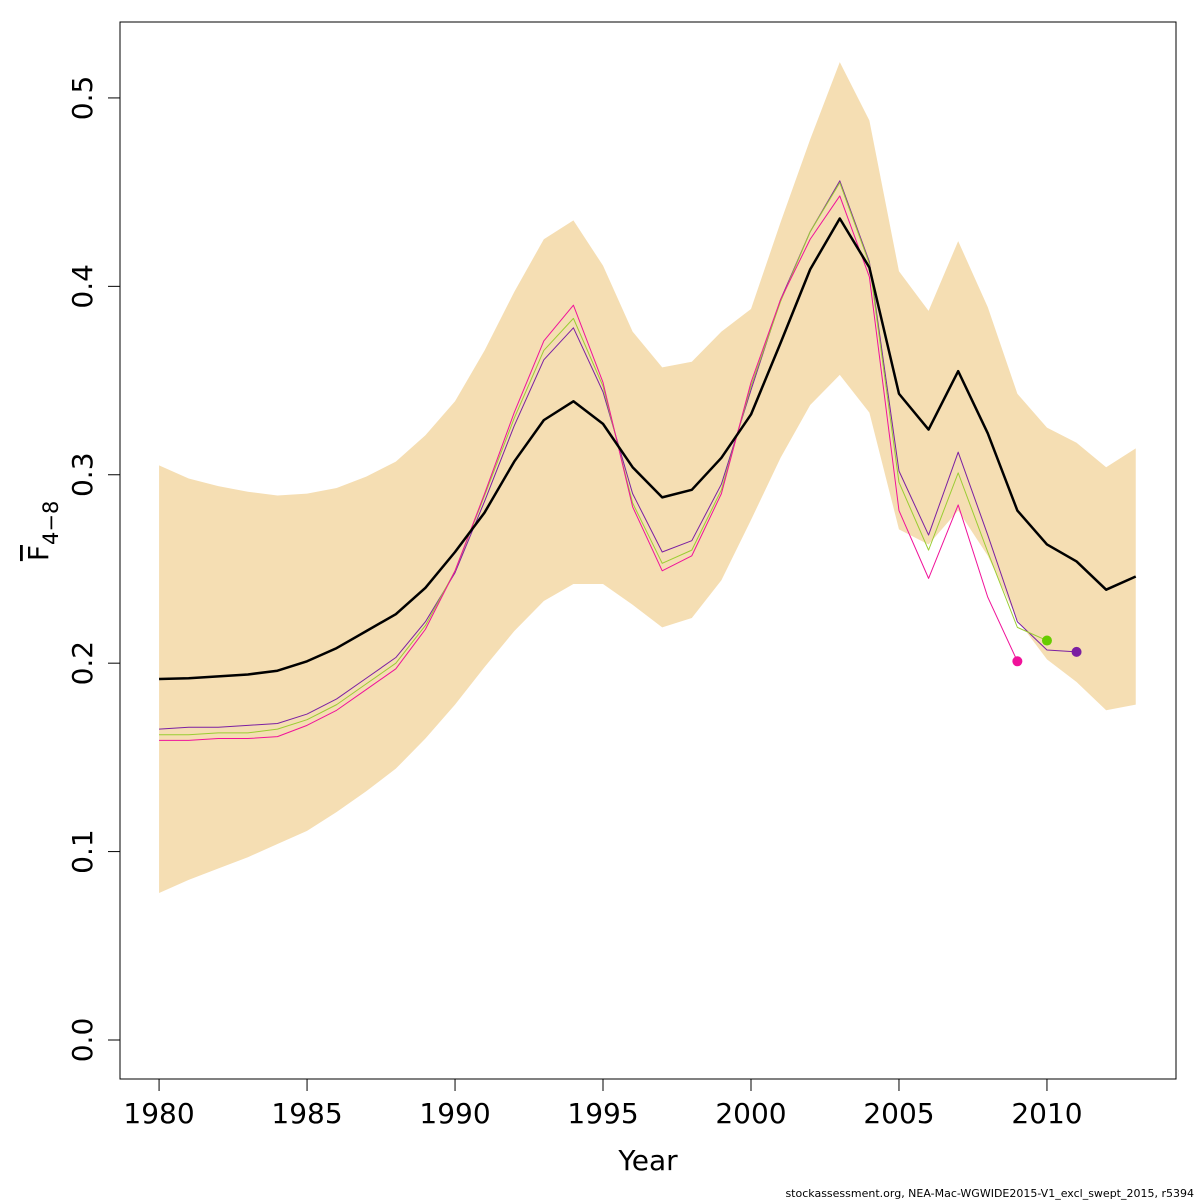 Image resolution: width=1200 pixels, height=1200 pixels. I want to click on x-tick-label: 1995, so click(602, 1113).